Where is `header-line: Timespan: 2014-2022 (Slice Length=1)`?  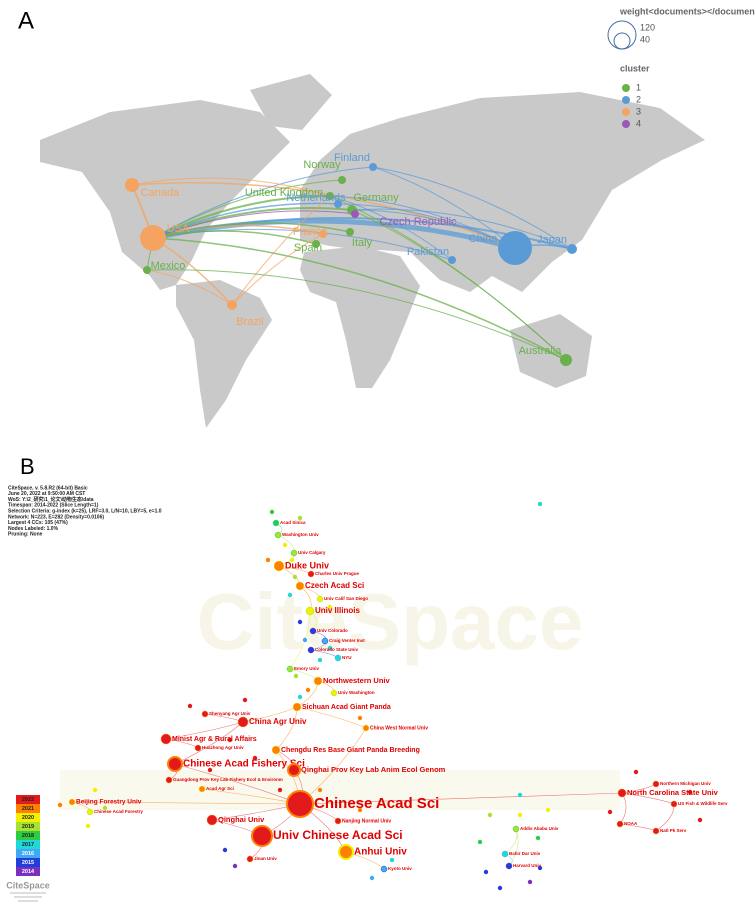
header-line: Timespan: 2014-2022 (Slice Length=1) is located at coordinates (53, 506).